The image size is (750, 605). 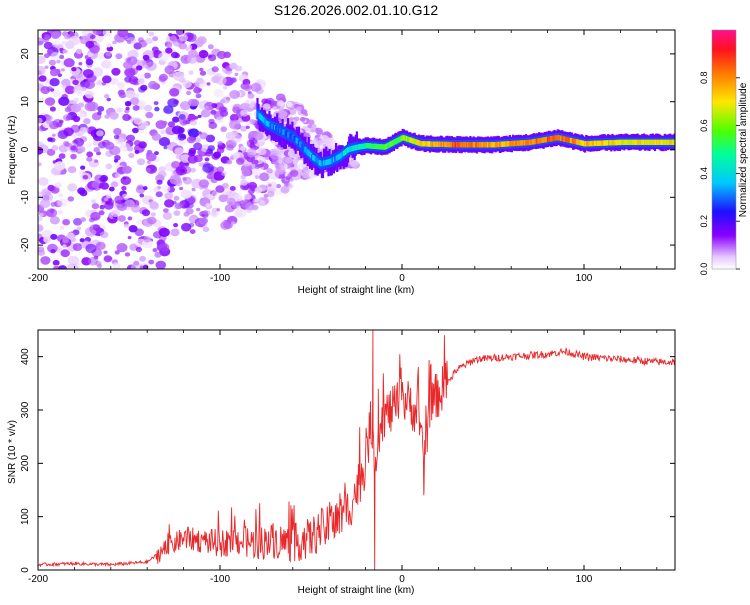 What do you see at coordinates (584, 579) in the screenshot?
I see `x-tick-label: 100` at bounding box center [584, 579].